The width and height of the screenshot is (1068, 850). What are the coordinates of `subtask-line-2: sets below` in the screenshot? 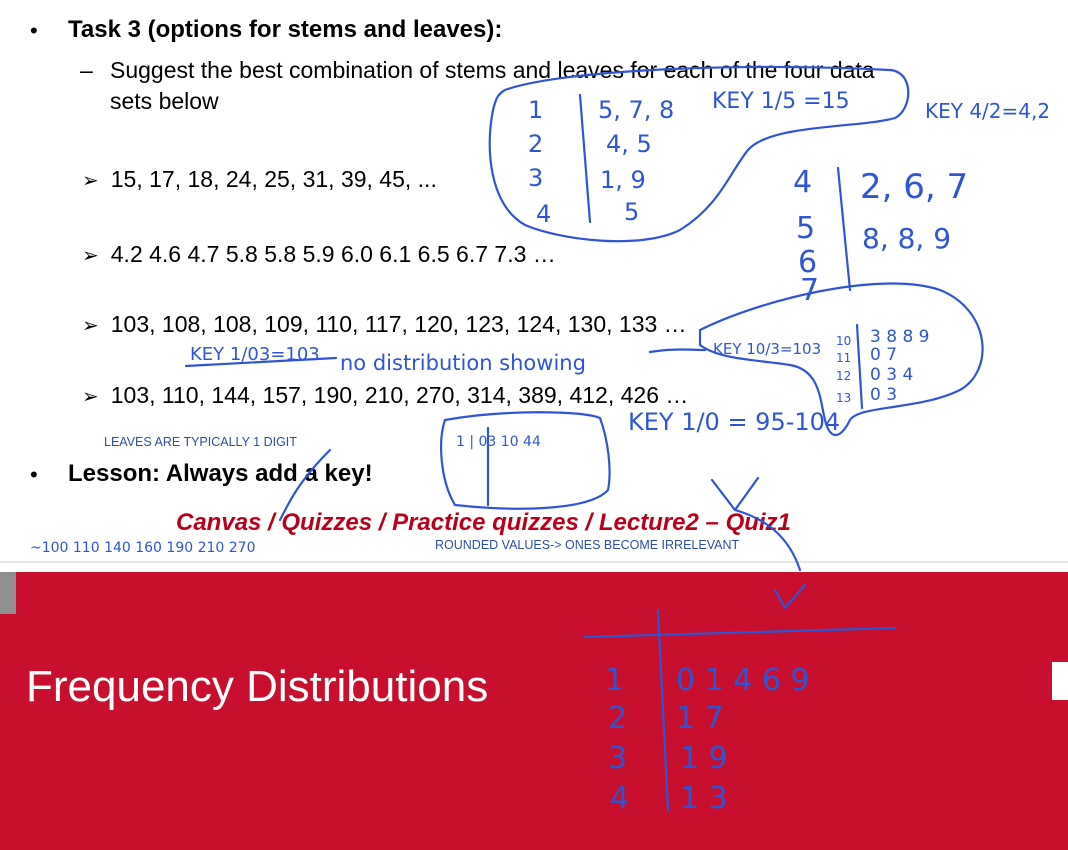 It's located at (164, 101).